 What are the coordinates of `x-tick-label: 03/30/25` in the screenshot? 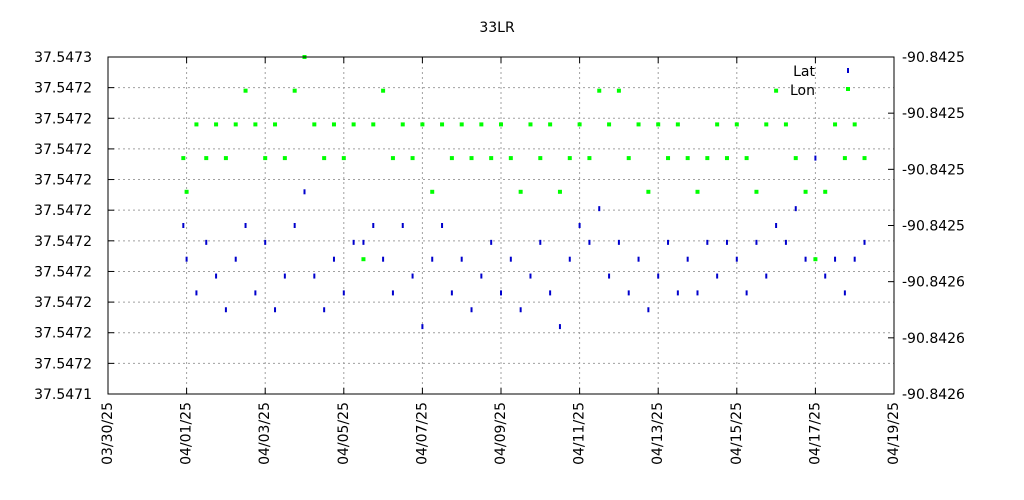 It's located at (108, 433).